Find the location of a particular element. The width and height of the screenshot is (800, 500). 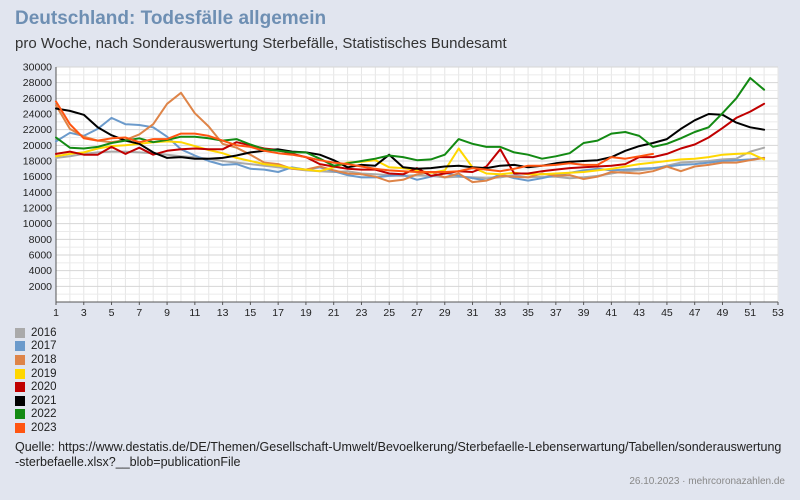

y-tick-label: 18000 is located at coordinates (37, 162).